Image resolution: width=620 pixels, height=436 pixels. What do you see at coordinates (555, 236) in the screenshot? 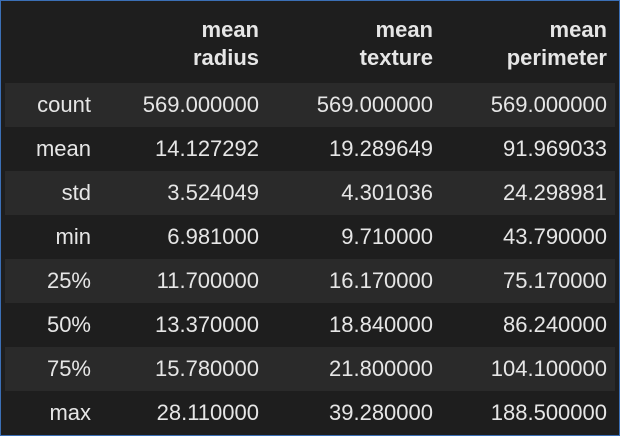
I see `table-cell: 43.790000` at bounding box center [555, 236].